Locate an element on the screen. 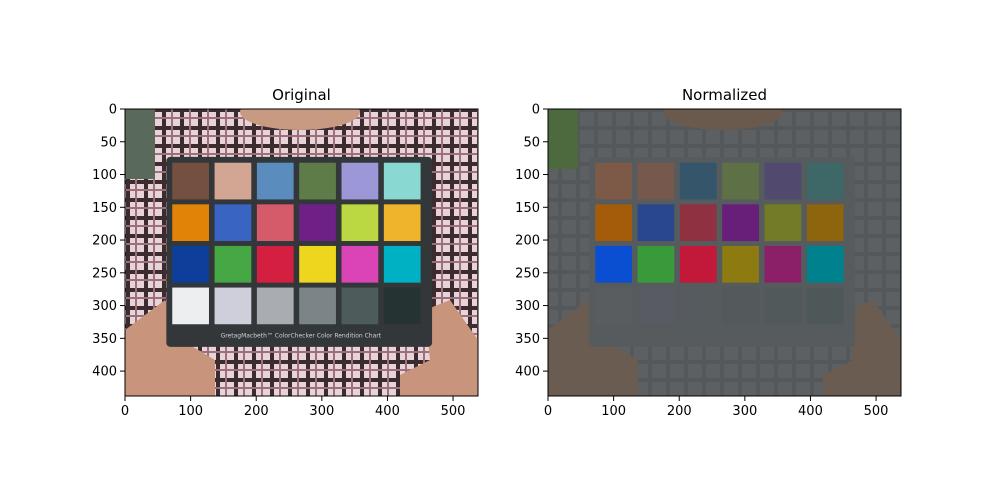 The height and width of the screenshot is (500, 1000). panel-title: Original is located at coordinates (301, 95).